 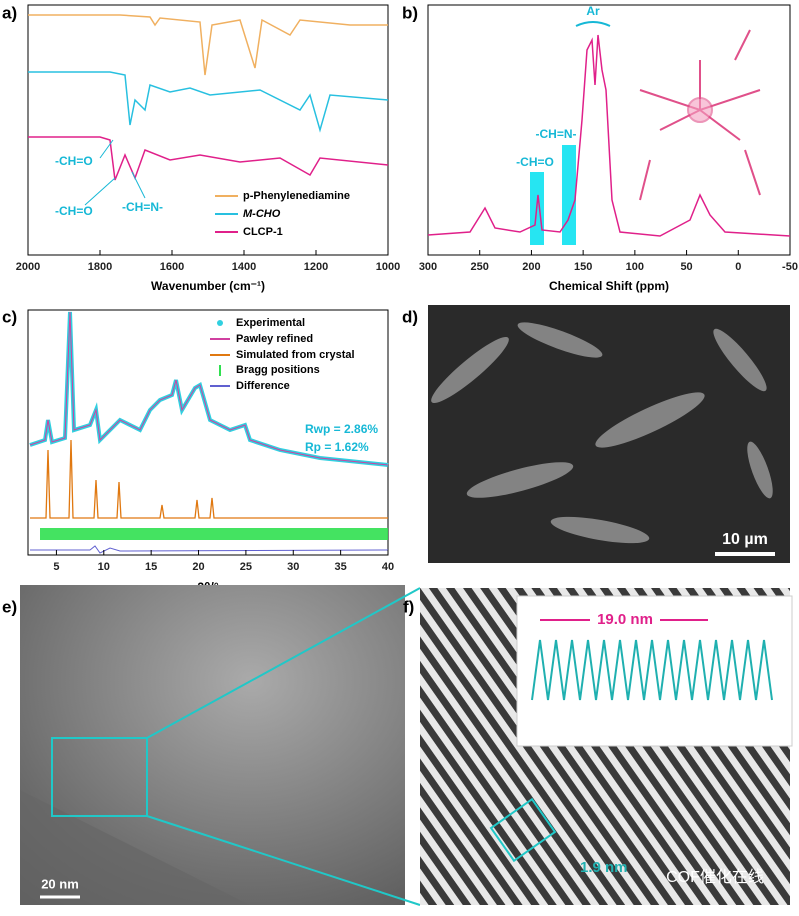 I want to click on panel-label: d), so click(x=410, y=316).